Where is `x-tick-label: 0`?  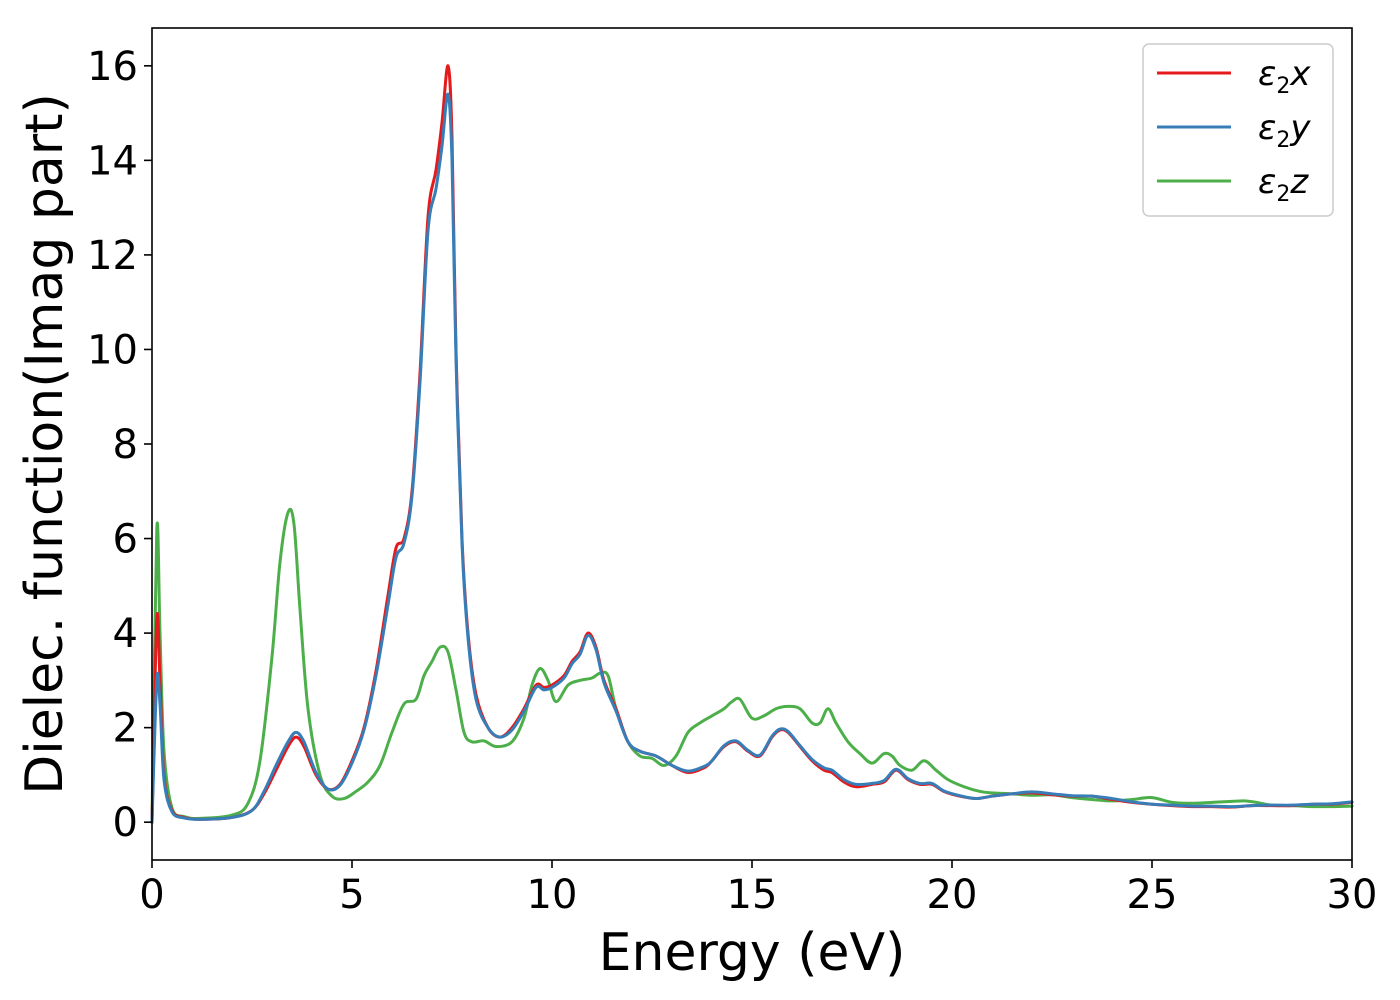
x-tick-label: 0 is located at coordinates (151, 895).